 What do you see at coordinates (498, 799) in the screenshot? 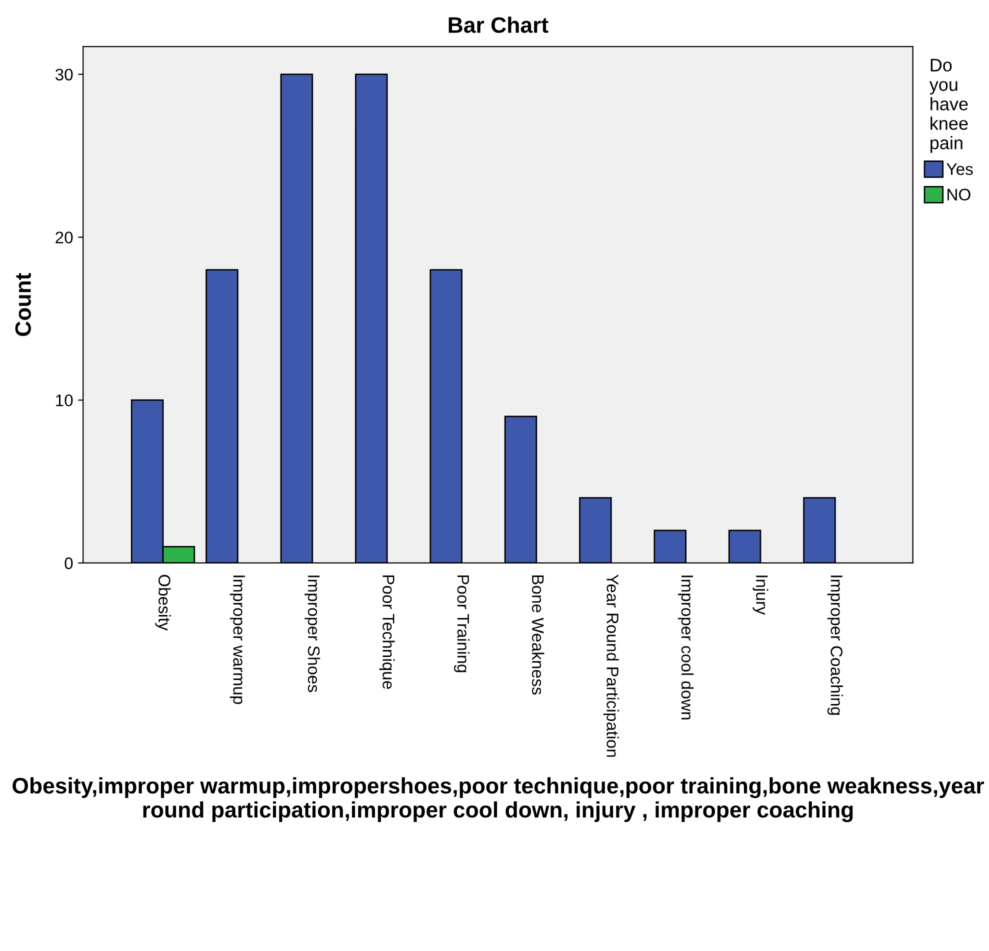
I see `x-axis-title: Obesity,improper warmup,impropershoes,poor technique,poor training,bone weakness,year round participation,improper cool down, injury , improper coaching` at bounding box center [498, 799].